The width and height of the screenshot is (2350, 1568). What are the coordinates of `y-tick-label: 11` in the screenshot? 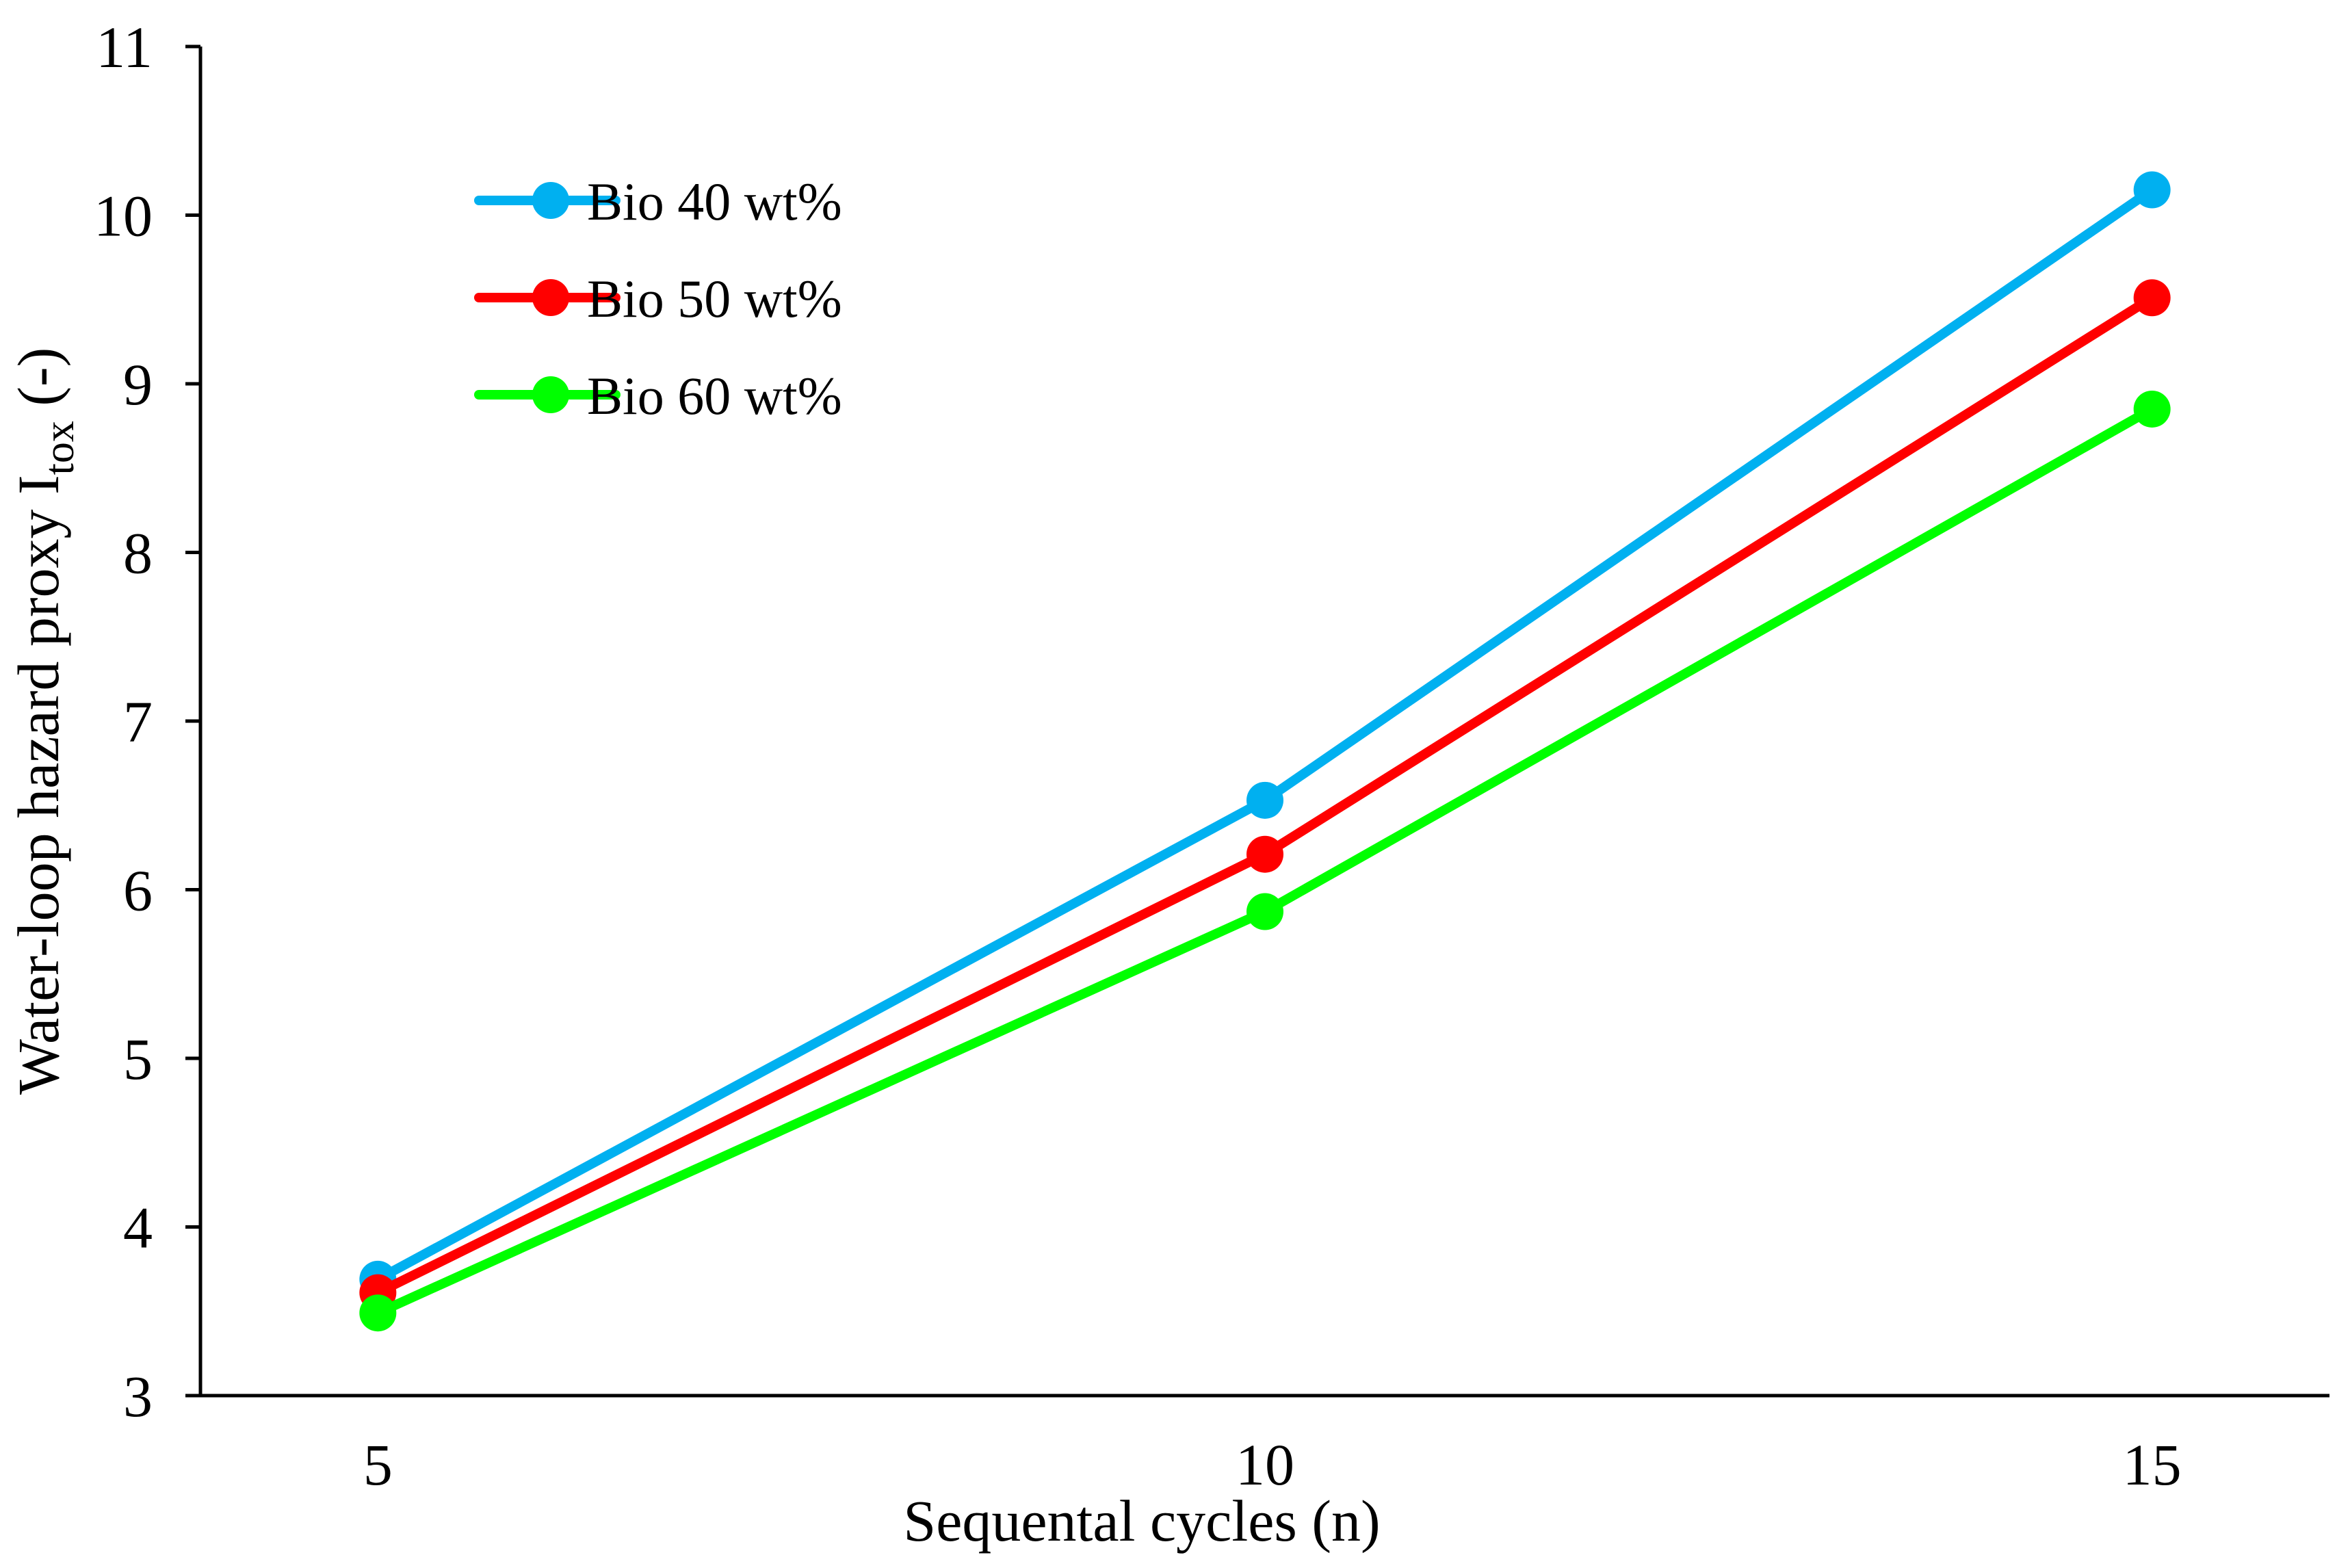 It's located at (124, 47).